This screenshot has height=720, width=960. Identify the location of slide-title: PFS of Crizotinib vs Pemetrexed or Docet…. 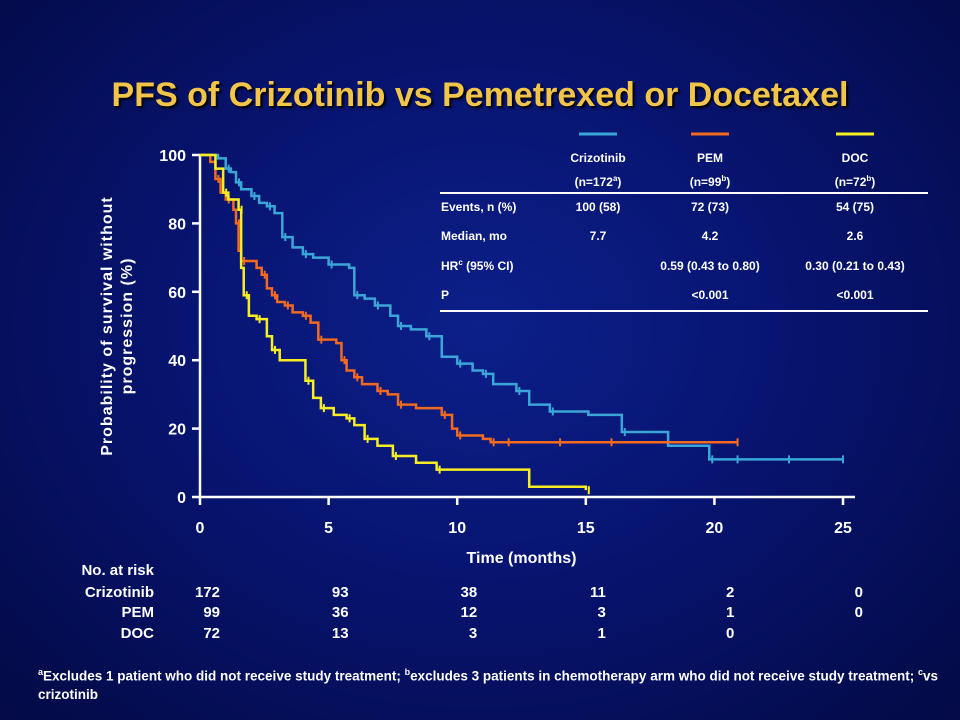
(480, 95).